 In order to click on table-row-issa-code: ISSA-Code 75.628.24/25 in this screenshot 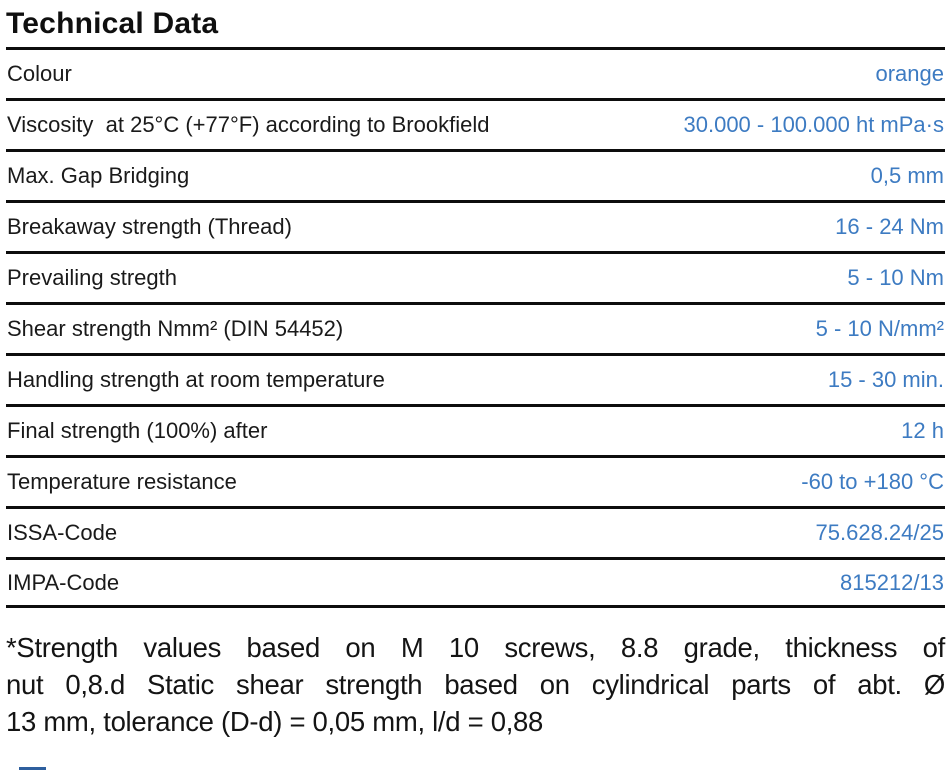, I will do `click(475, 531)`.